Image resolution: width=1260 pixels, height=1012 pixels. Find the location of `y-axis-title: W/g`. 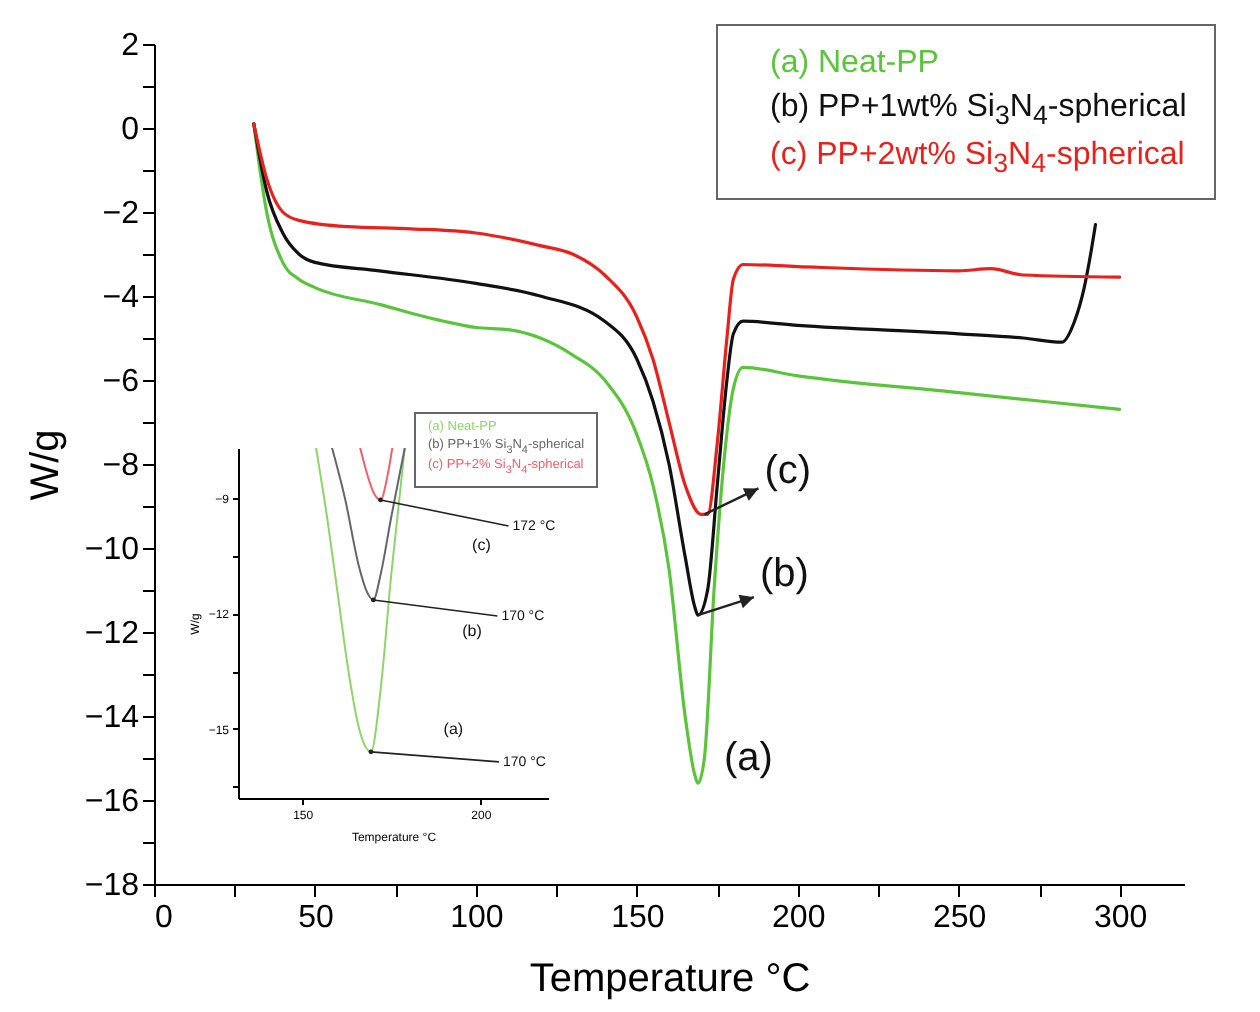

y-axis-title: W/g is located at coordinates (45, 465).